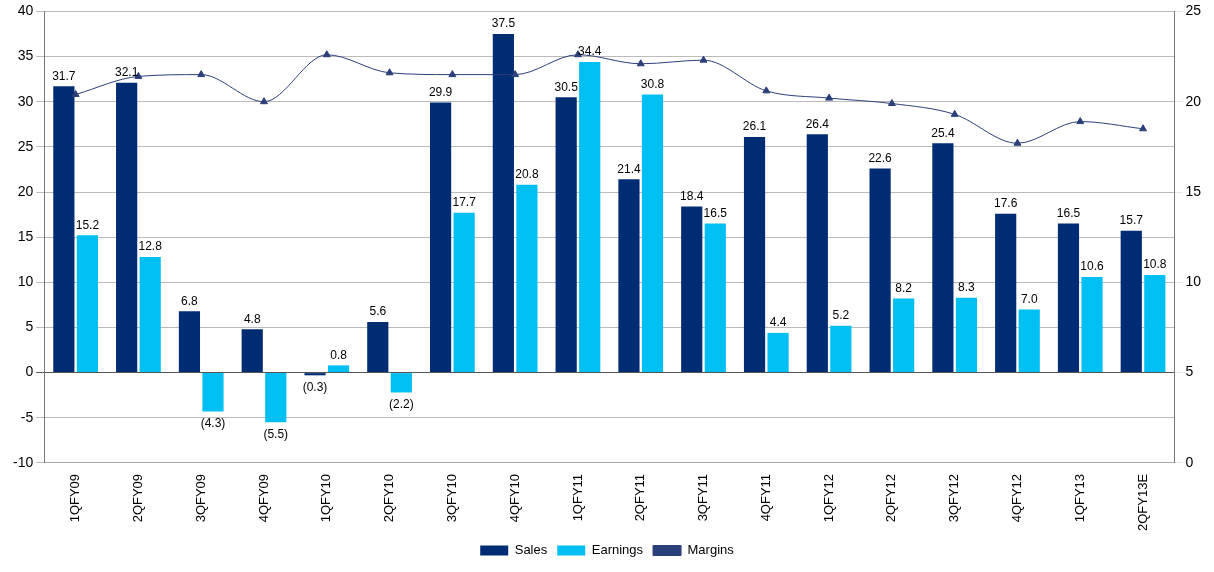 The image size is (1214, 572). Describe the element at coordinates (213, 422) in the screenshot. I see `data-label: (4.3)` at that location.